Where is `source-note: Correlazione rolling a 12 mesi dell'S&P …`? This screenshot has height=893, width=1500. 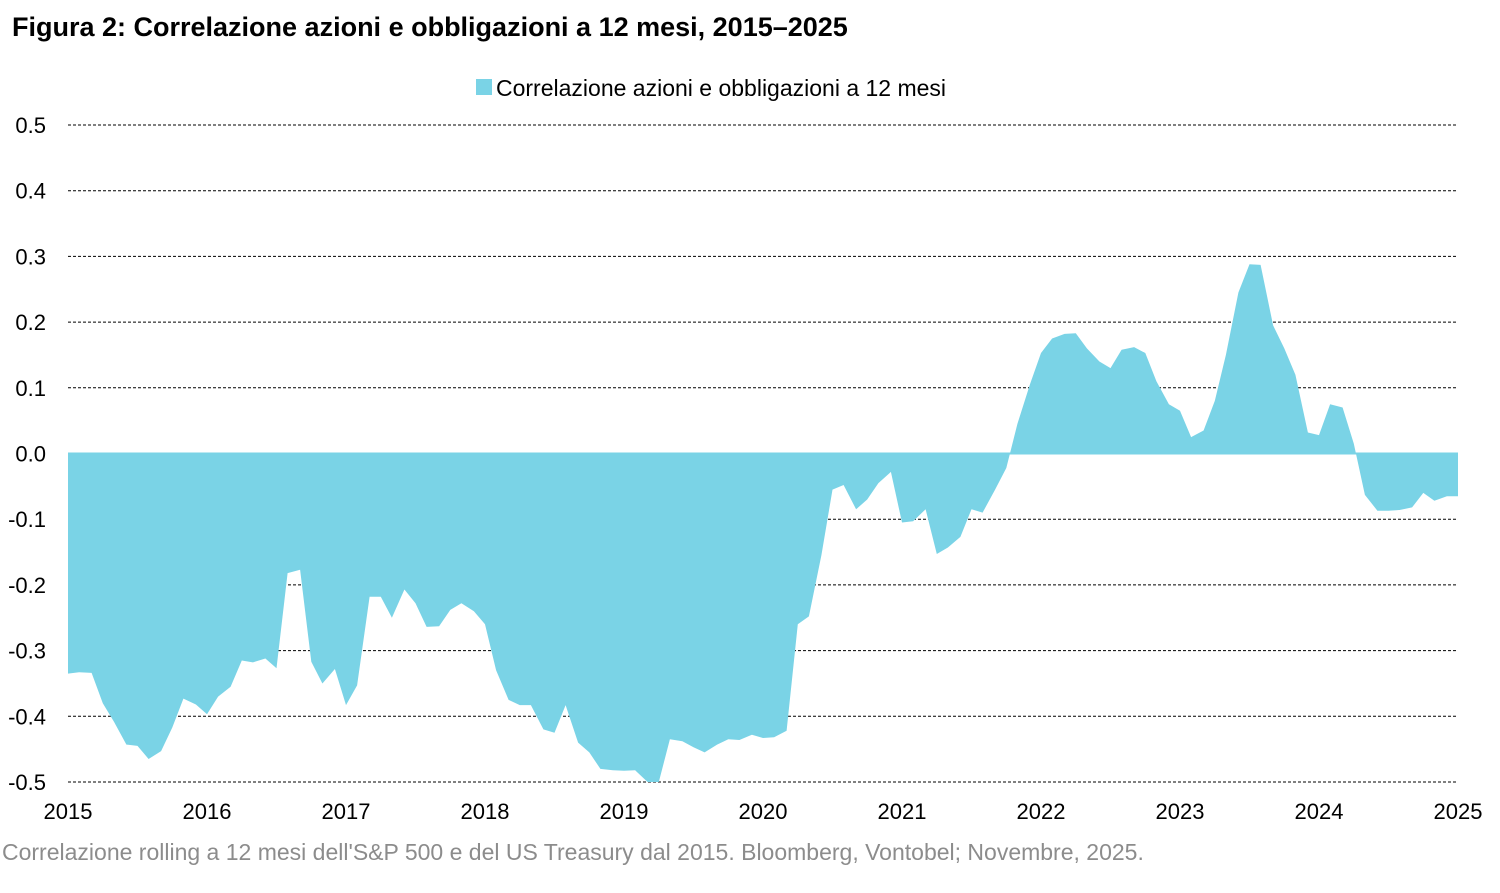
source-note: Correlazione rolling a 12 mesi dell'S&P … is located at coordinates (573, 852).